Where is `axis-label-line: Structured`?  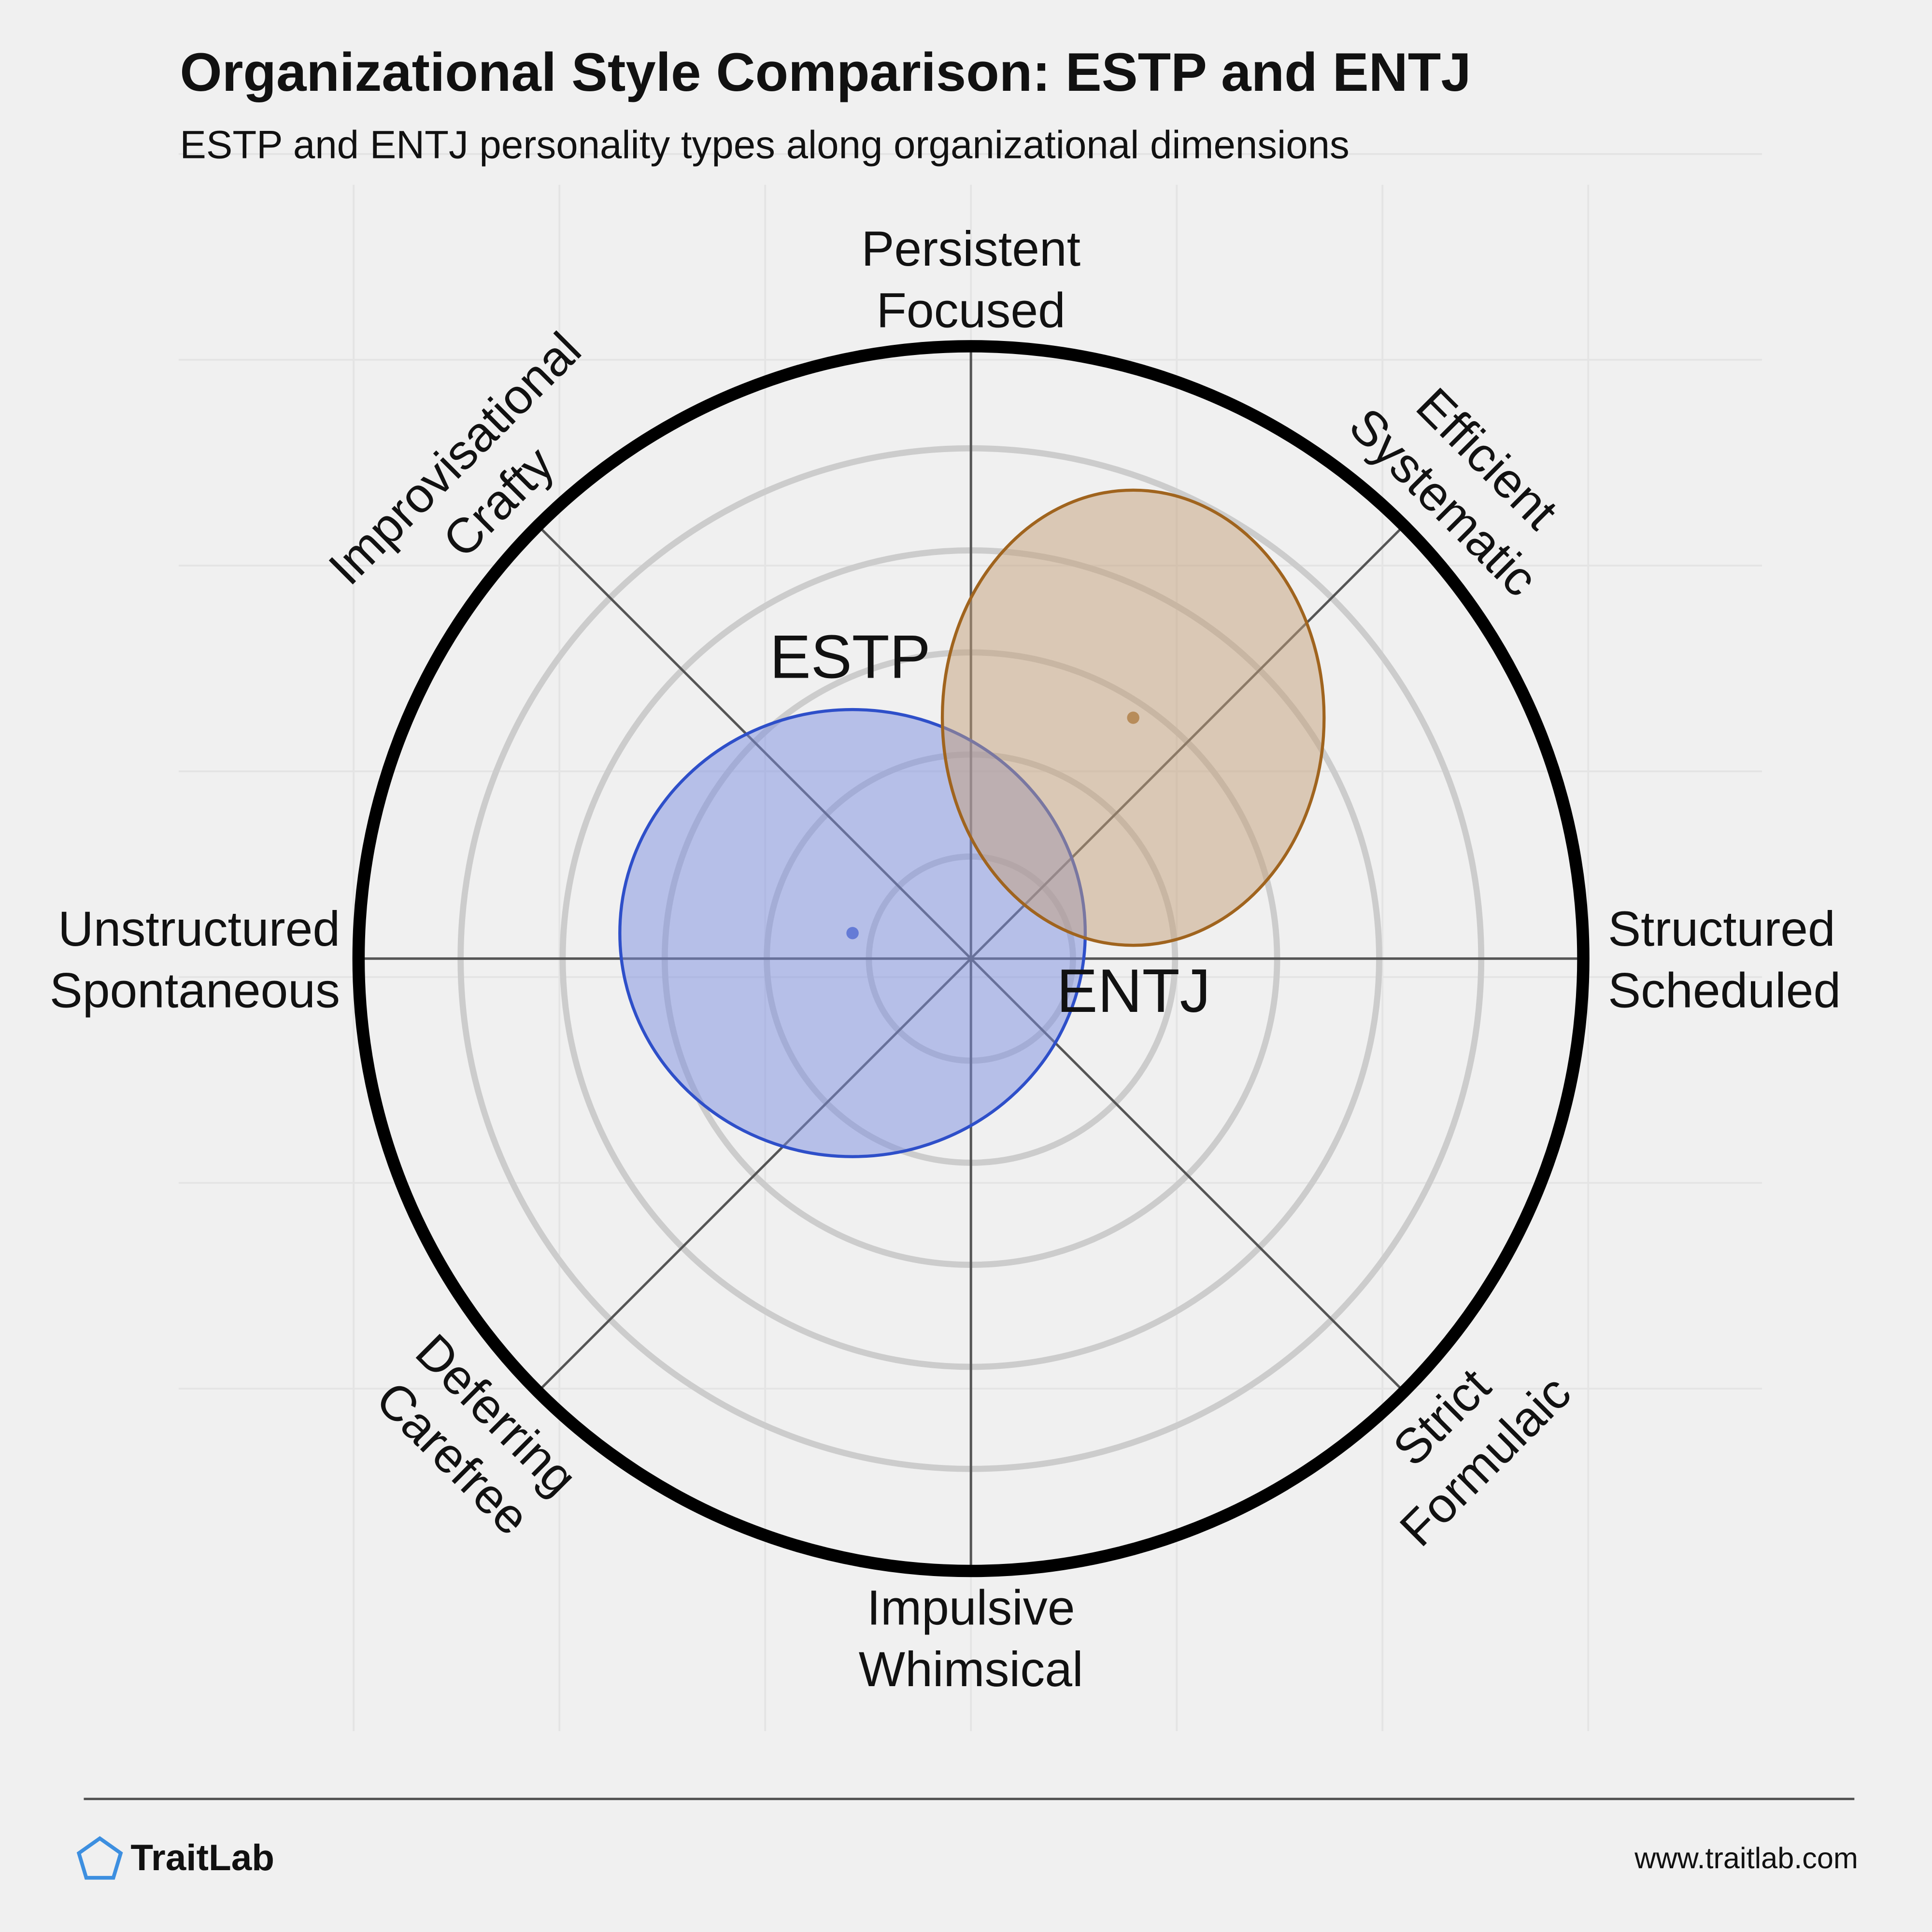
axis-label-line: Structured is located at coordinates (1721, 928).